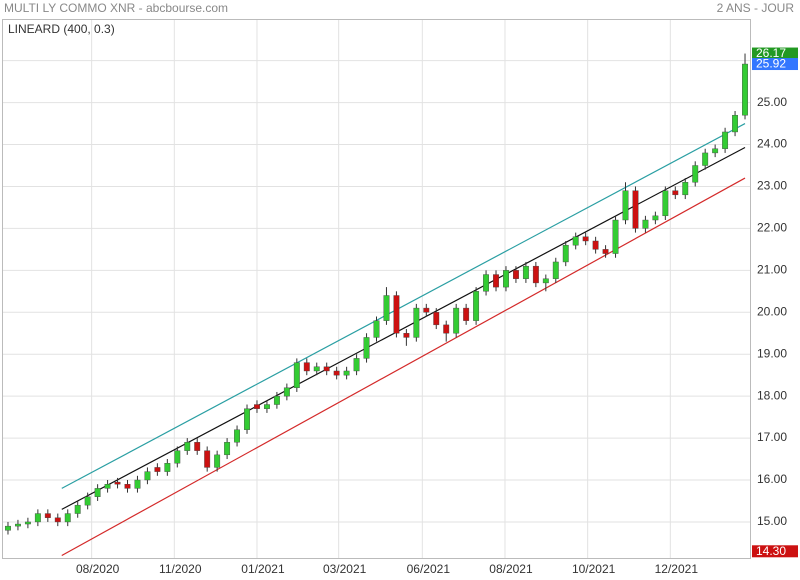 Image resolution: width=800 pixels, height=580 pixels. Describe the element at coordinates (61, 29) in the screenshot. I see `indicator-label: LINEARD (400, 0.3)` at that location.